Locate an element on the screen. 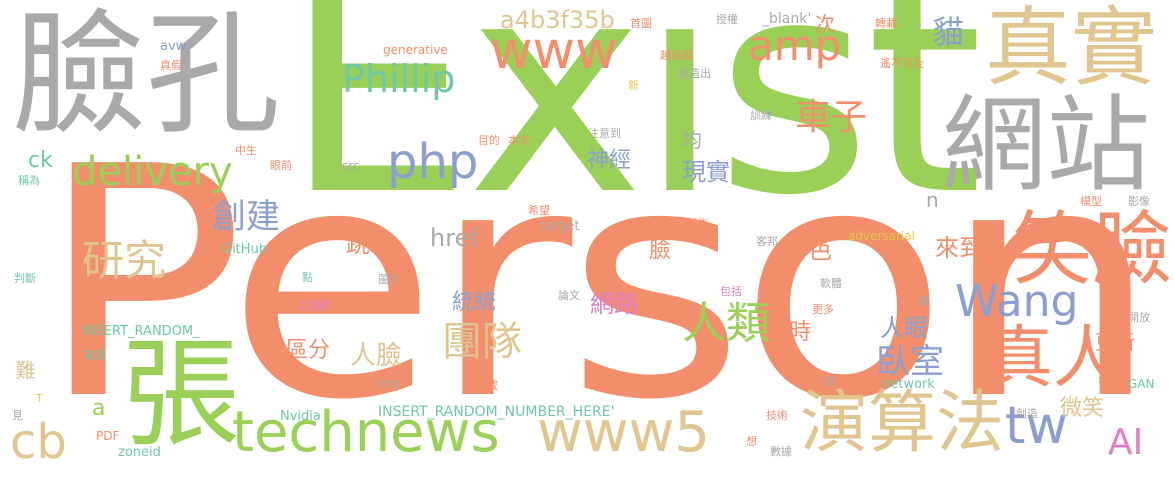 The image size is (1175, 482). word-wo-shi: 臥室 is located at coordinates (910, 362).